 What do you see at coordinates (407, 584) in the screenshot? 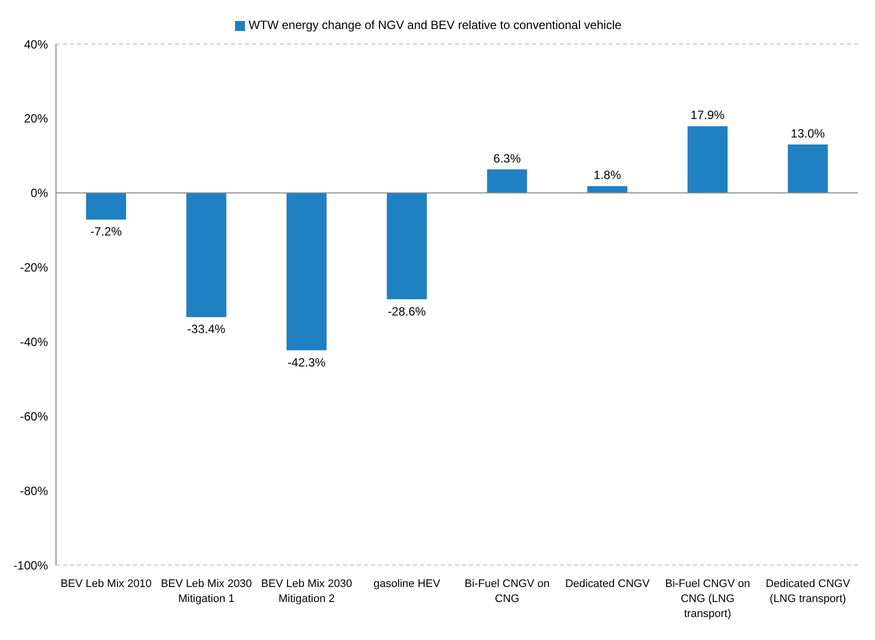
I see `x-tick-label: gasoline HEV` at bounding box center [407, 584].